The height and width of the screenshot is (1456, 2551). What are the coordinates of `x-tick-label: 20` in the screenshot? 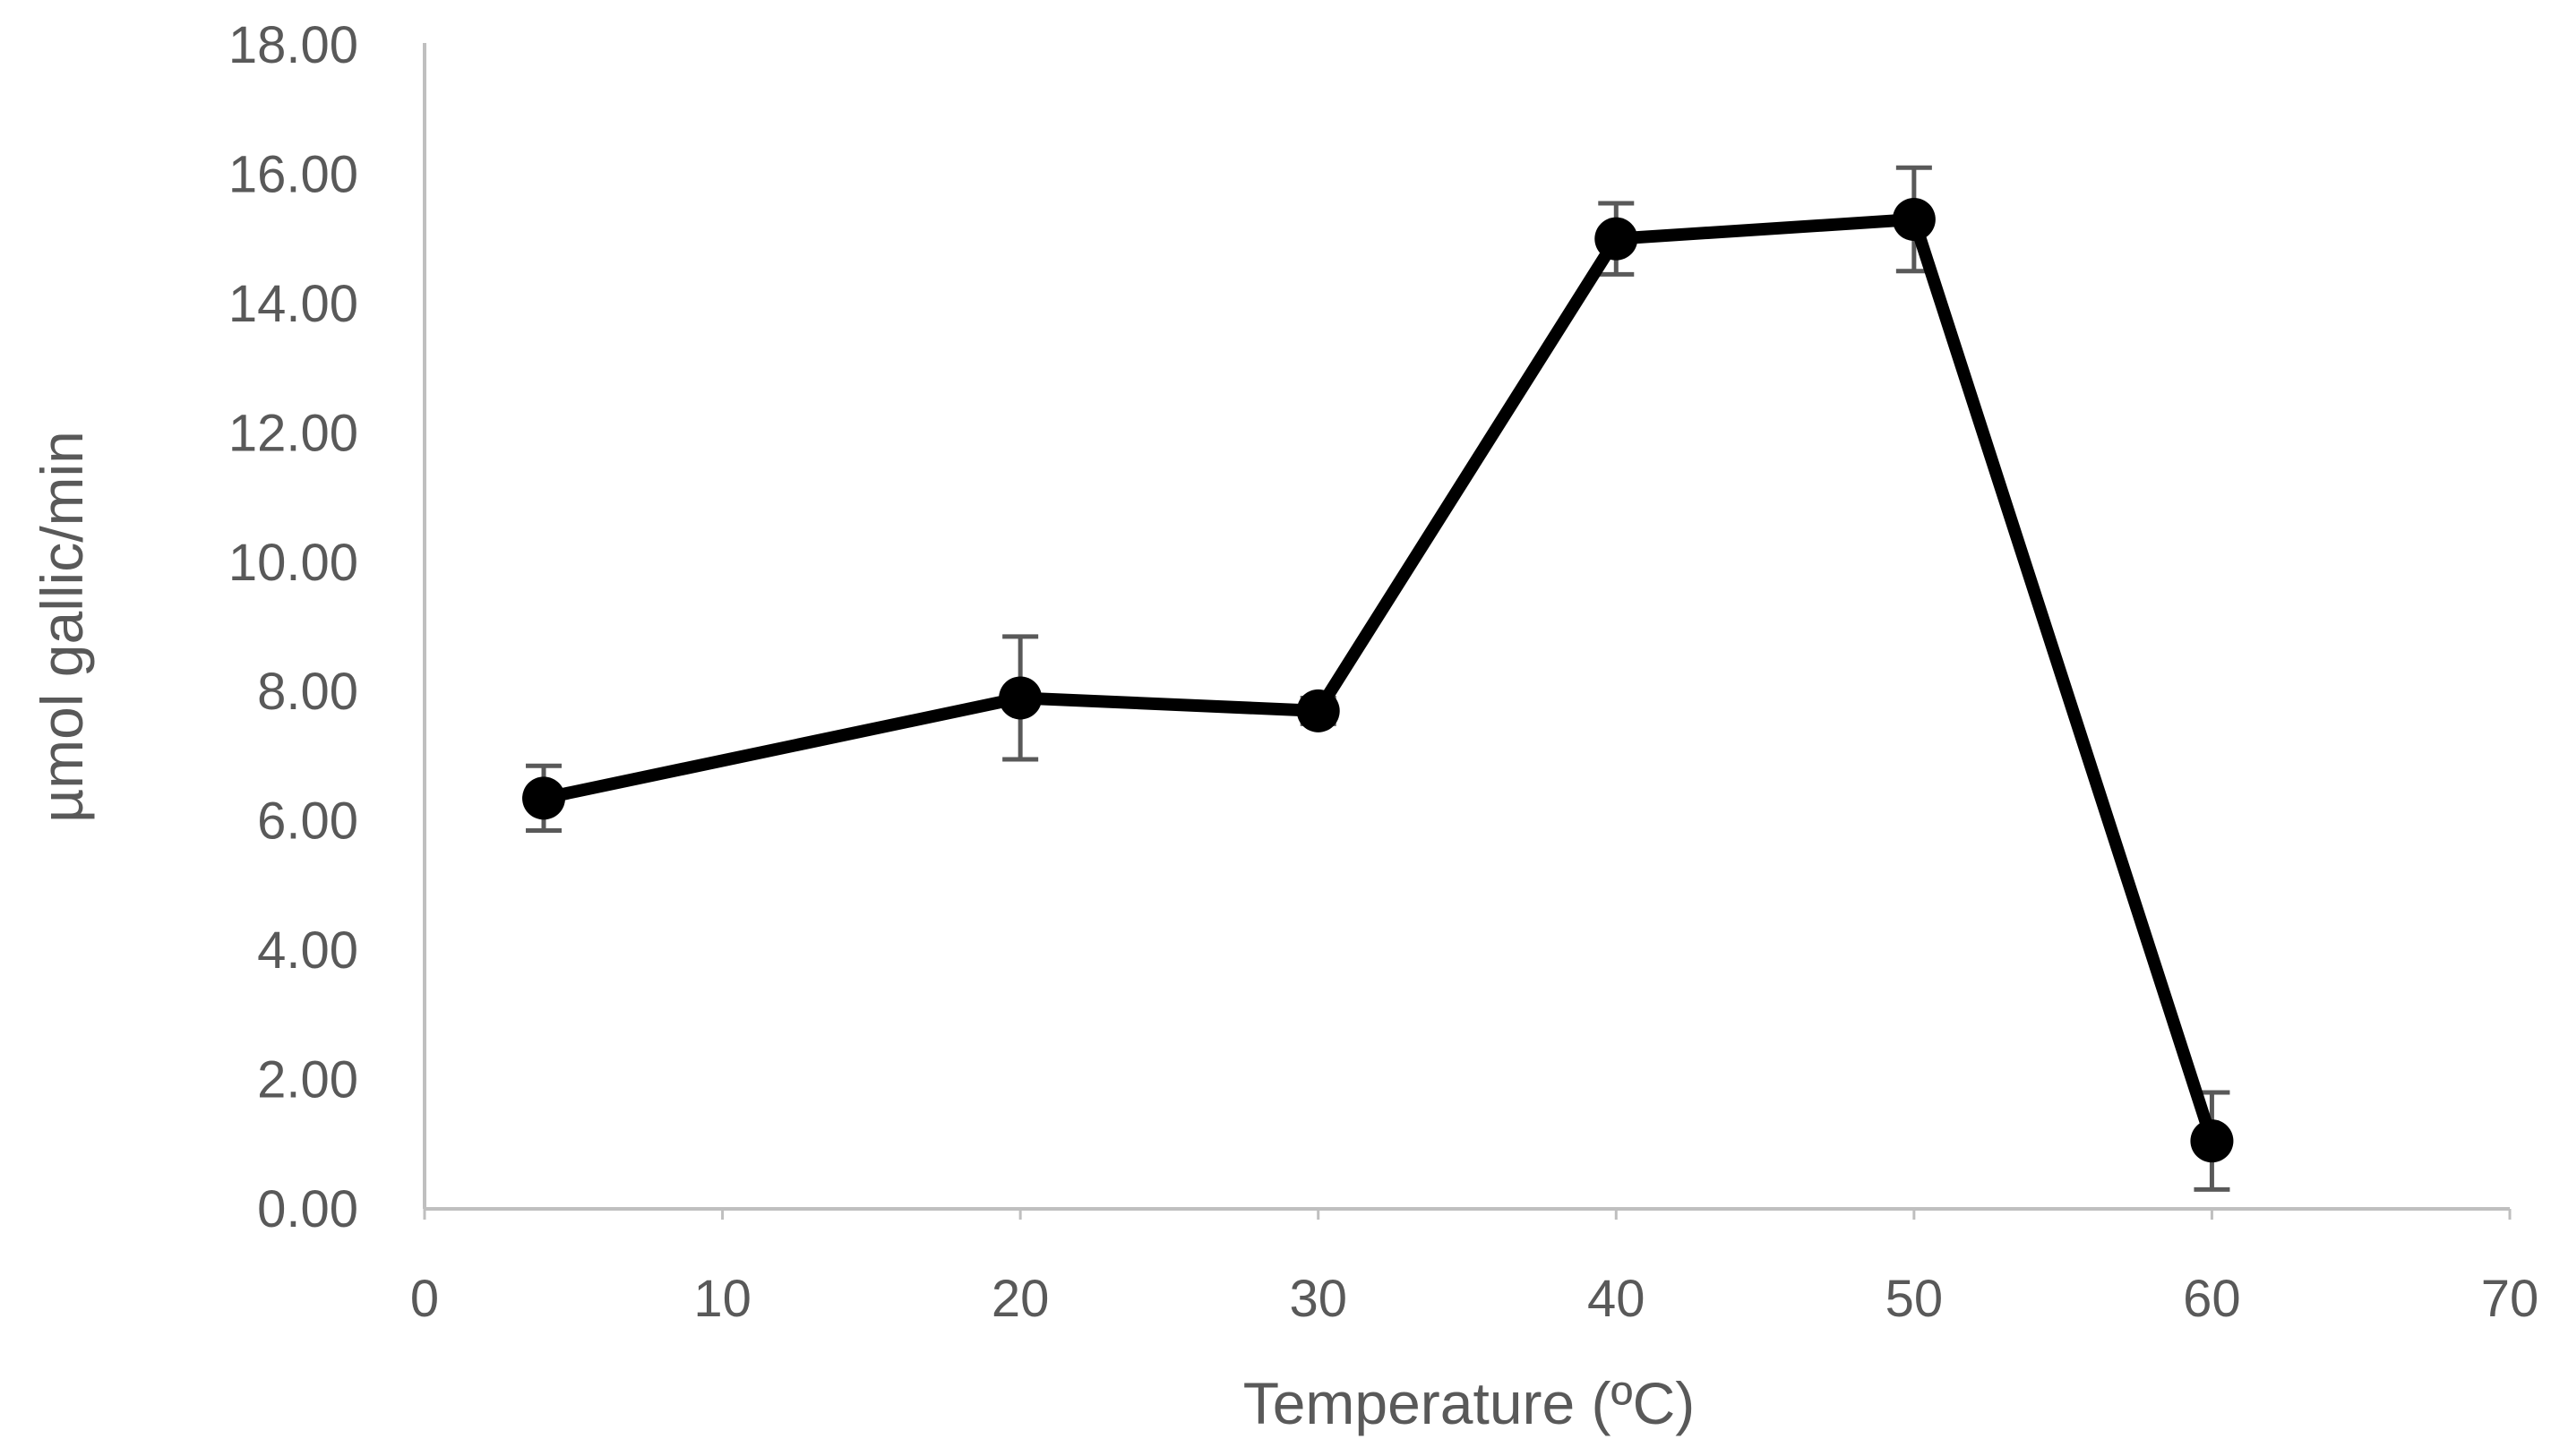 It's located at (1021, 1299).